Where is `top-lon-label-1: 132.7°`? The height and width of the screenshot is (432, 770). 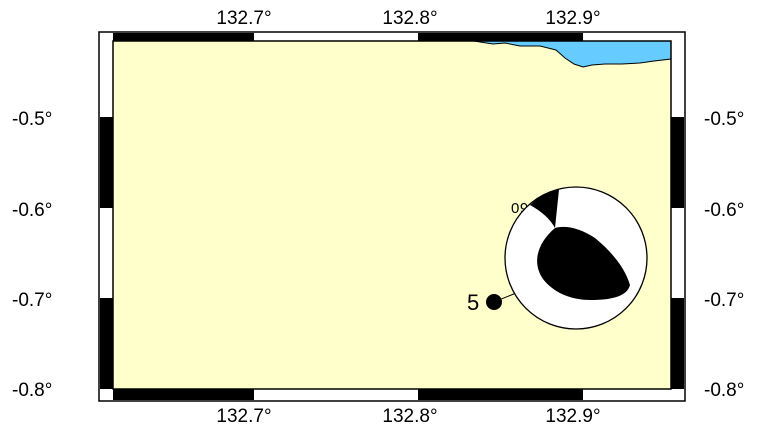
top-lon-label-1: 132.7° is located at coordinates (243, 18).